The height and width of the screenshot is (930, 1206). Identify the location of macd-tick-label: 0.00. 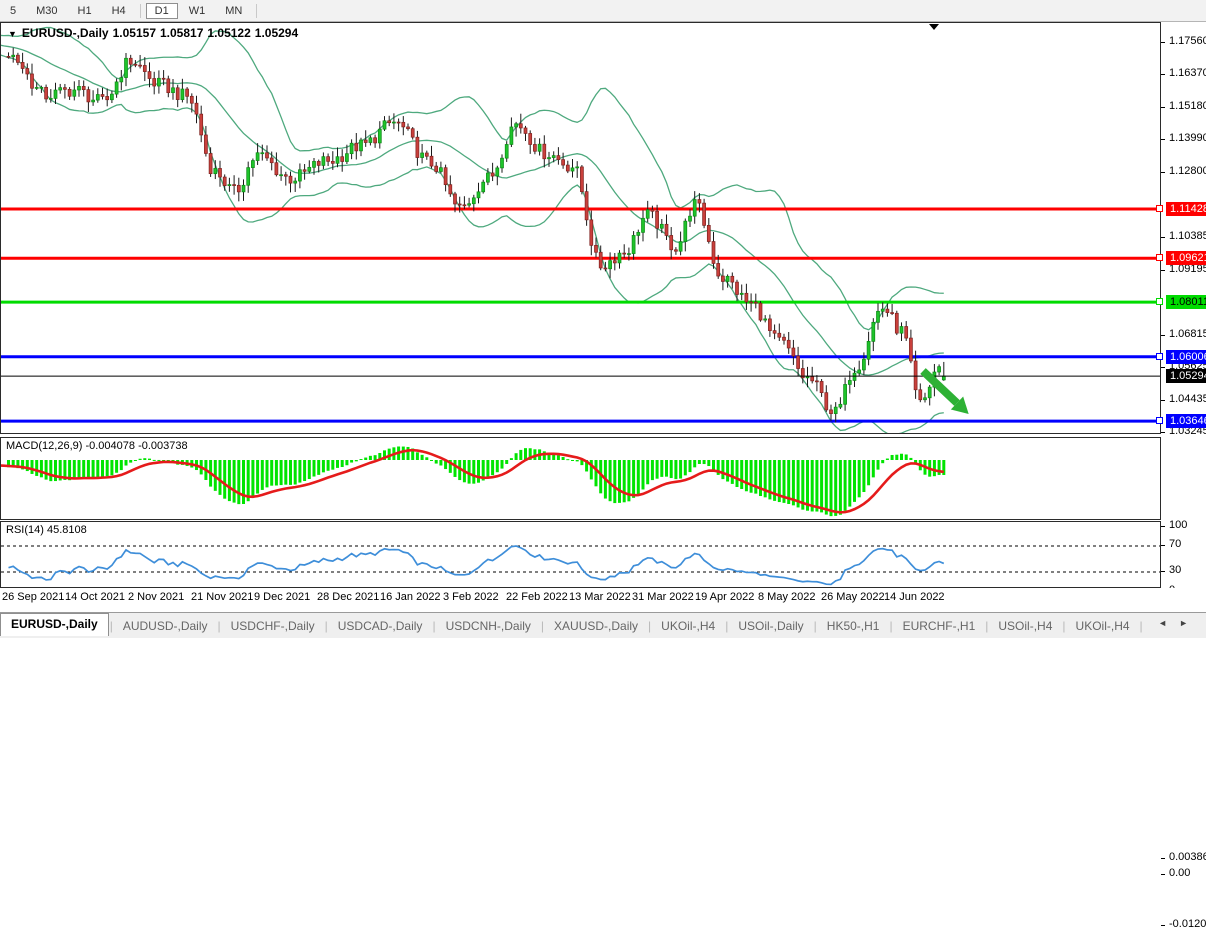
(1180, 873).